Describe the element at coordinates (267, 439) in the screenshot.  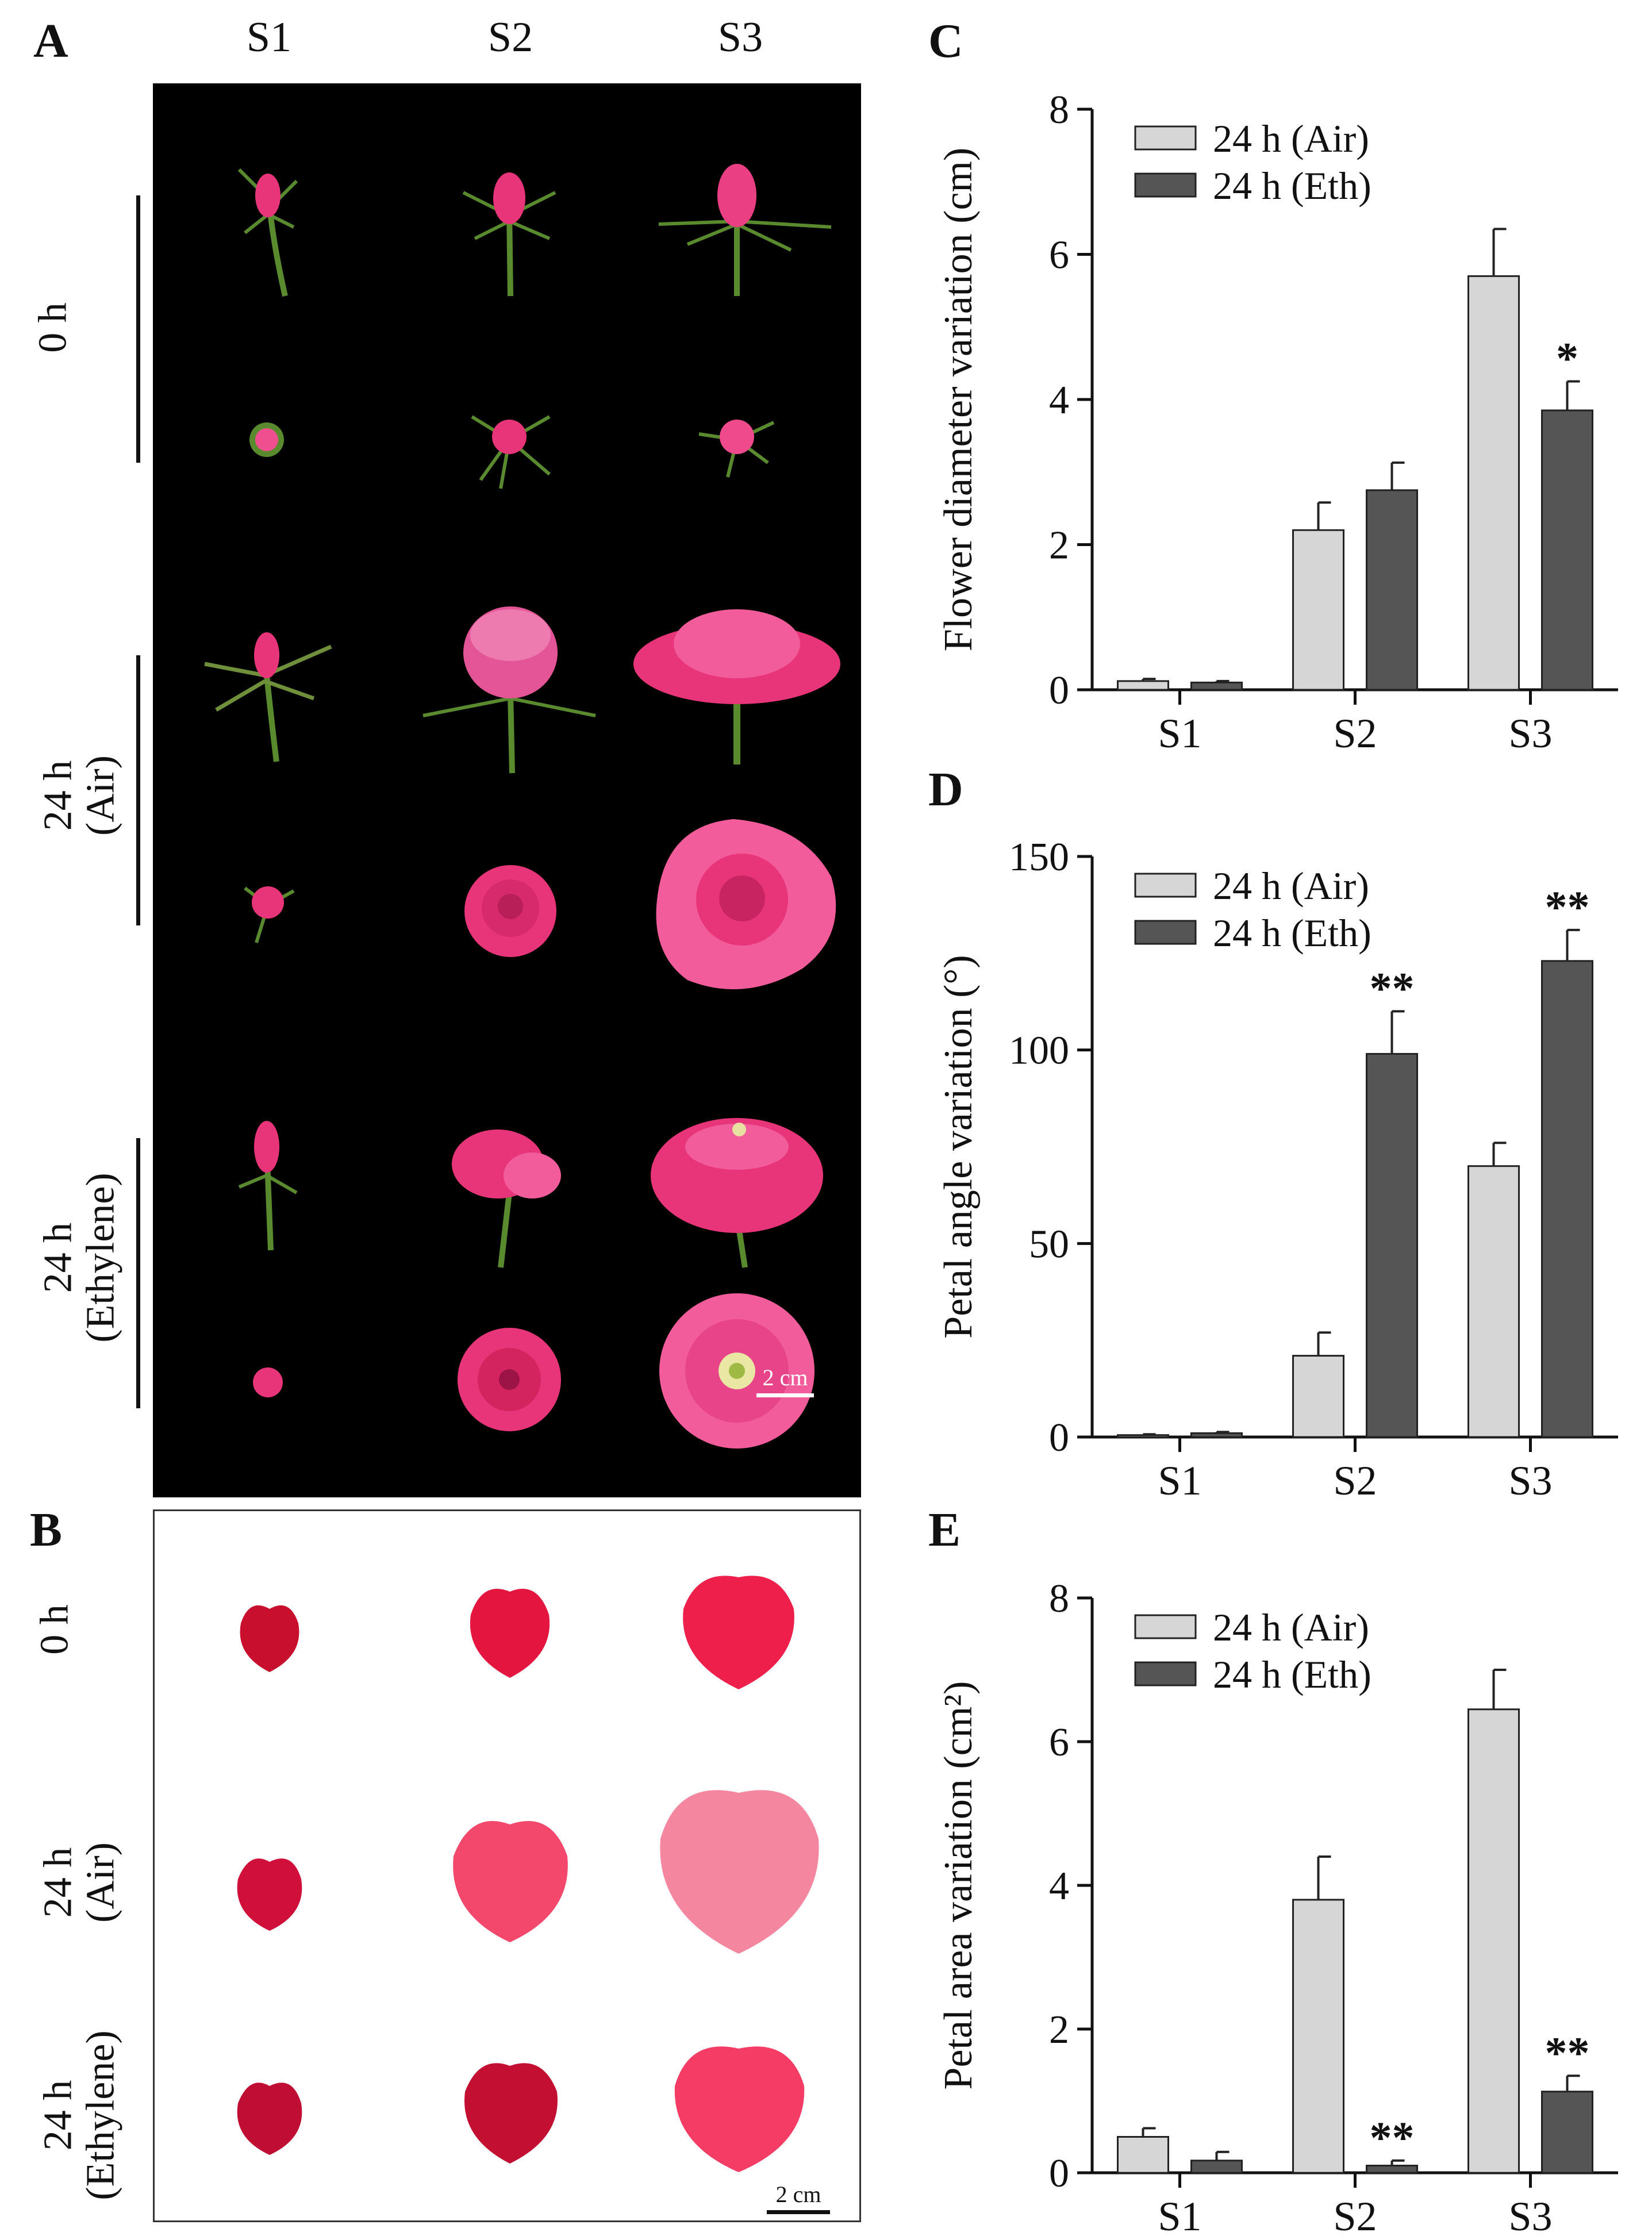
I see `bud-top-s1-0h` at that location.